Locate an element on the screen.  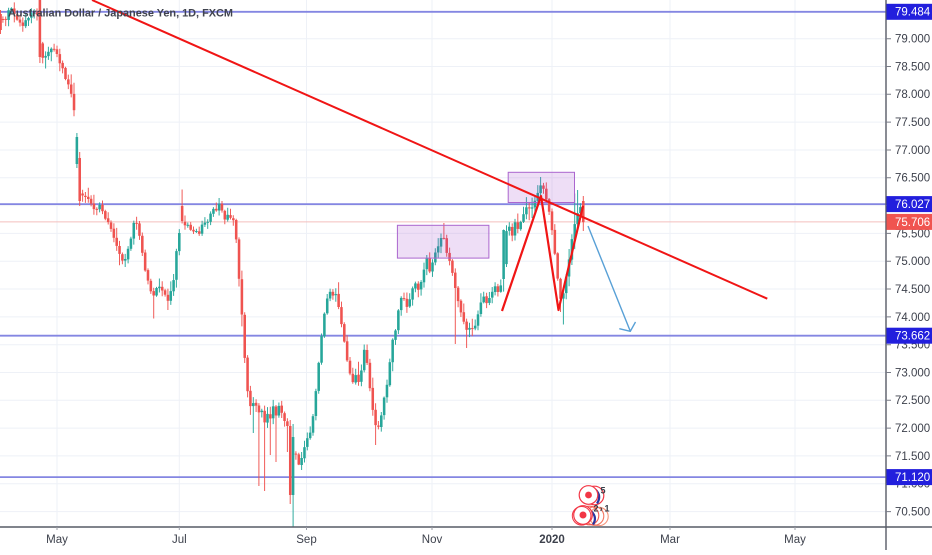
svg-text: 71.500 is located at coordinates (912, 457).